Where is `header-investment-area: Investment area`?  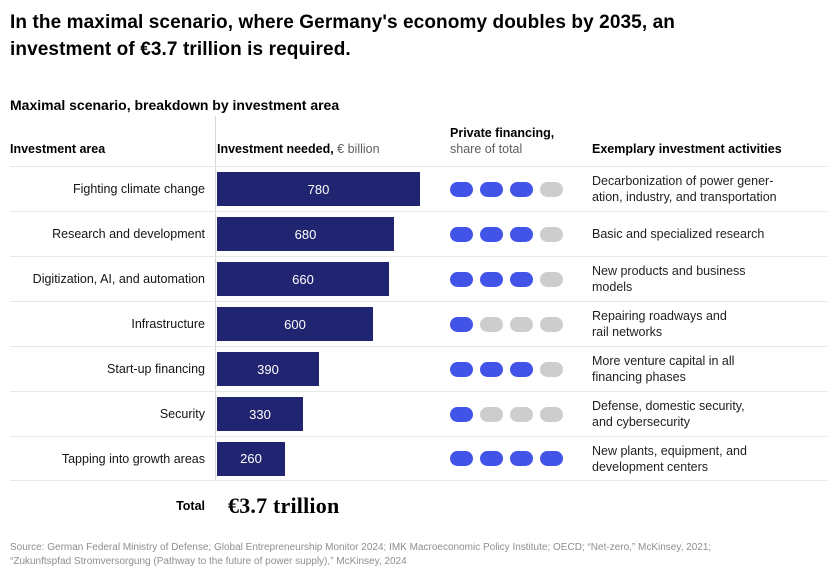 header-investment-area: Investment area is located at coordinates (58, 149).